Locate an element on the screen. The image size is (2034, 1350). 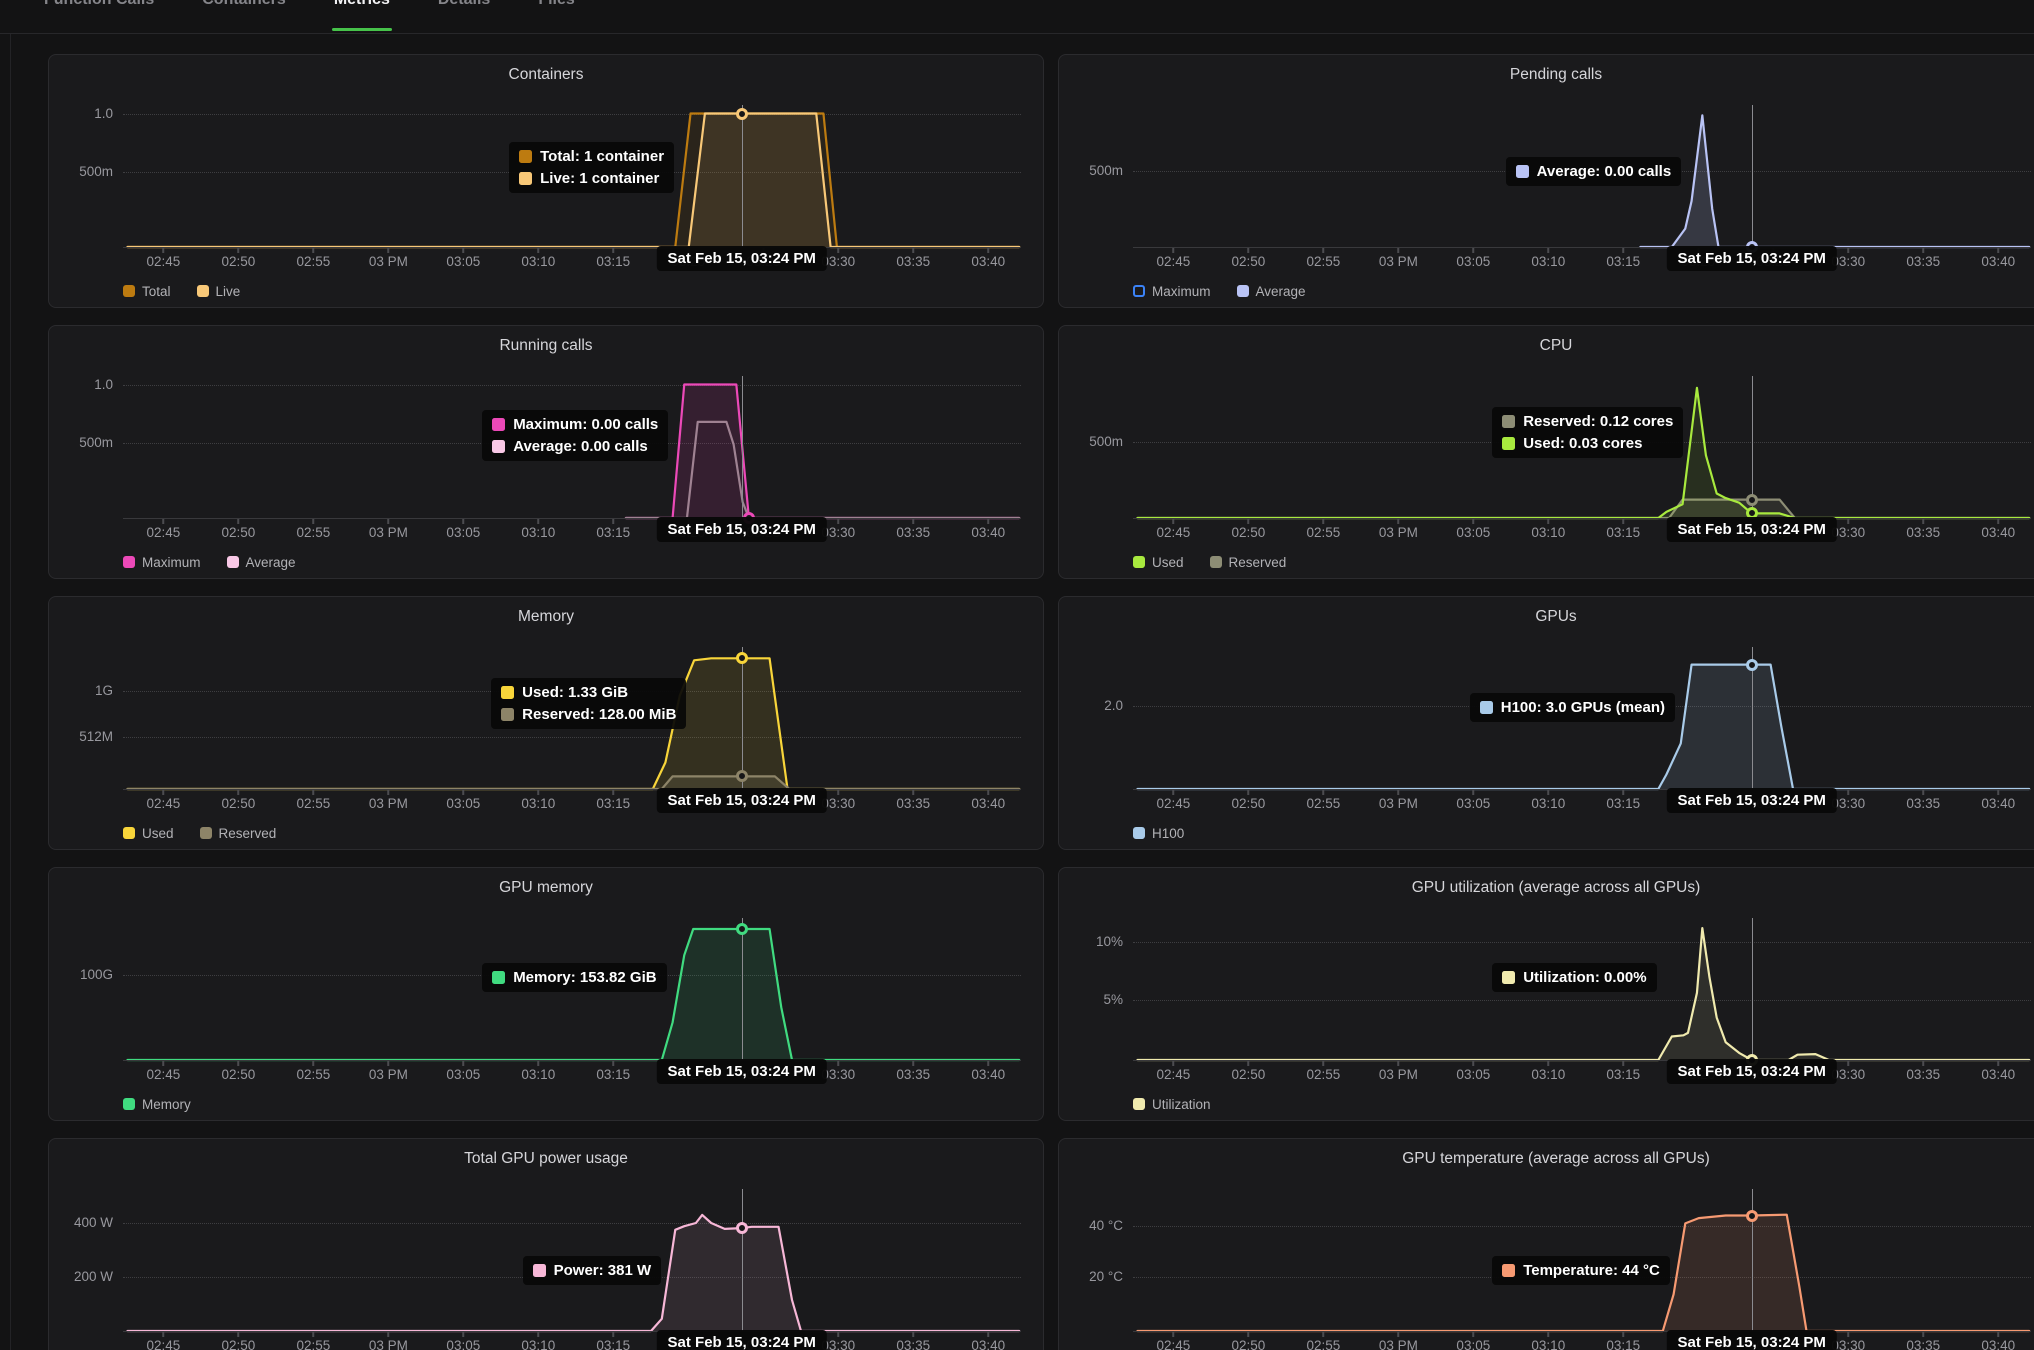
x-axis-label: 03:15 is located at coordinates (1623, 261).